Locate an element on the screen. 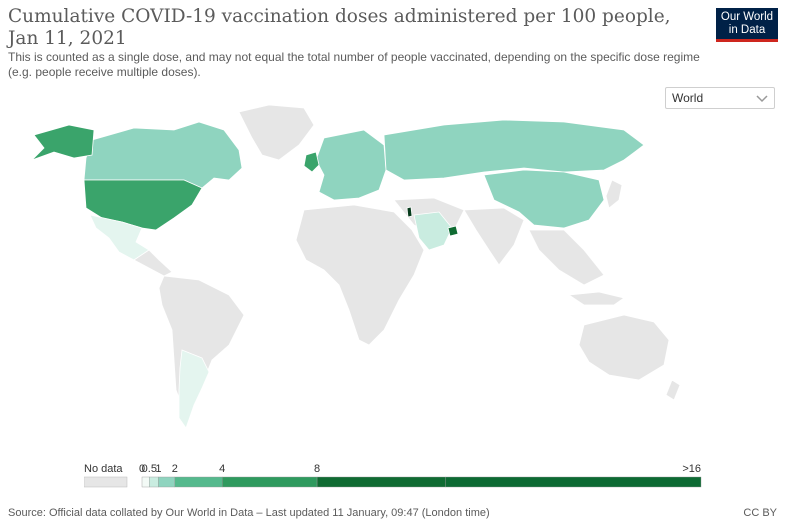 Image resolution: width=789 pixels, height=528 pixels. region-alaska is located at coordinates (63, 142).